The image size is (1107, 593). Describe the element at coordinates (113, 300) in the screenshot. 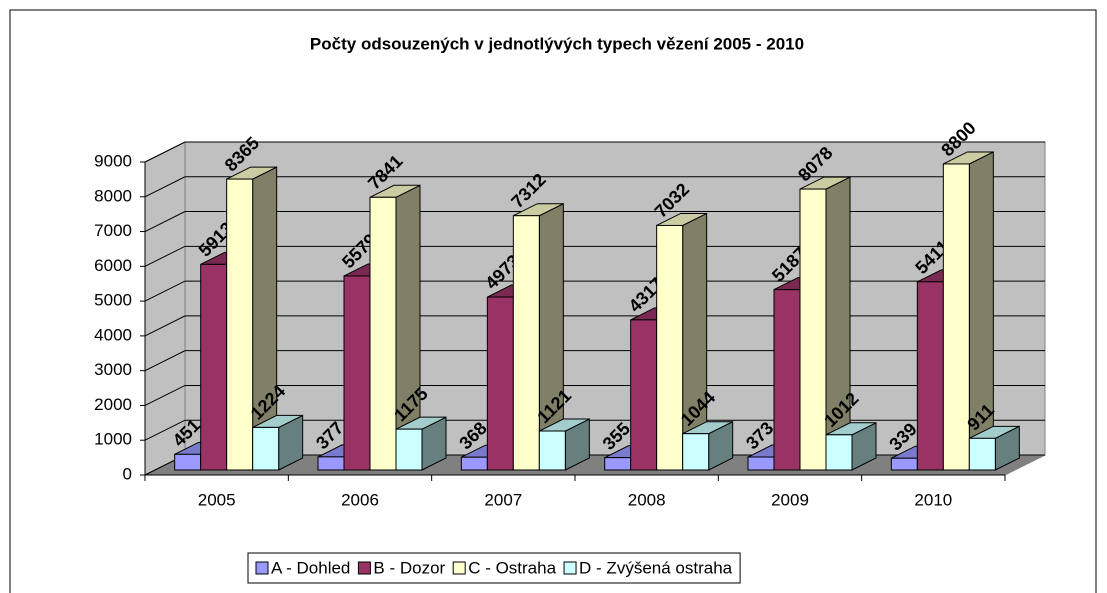

I see `y-tick-label: 5000` at that location.